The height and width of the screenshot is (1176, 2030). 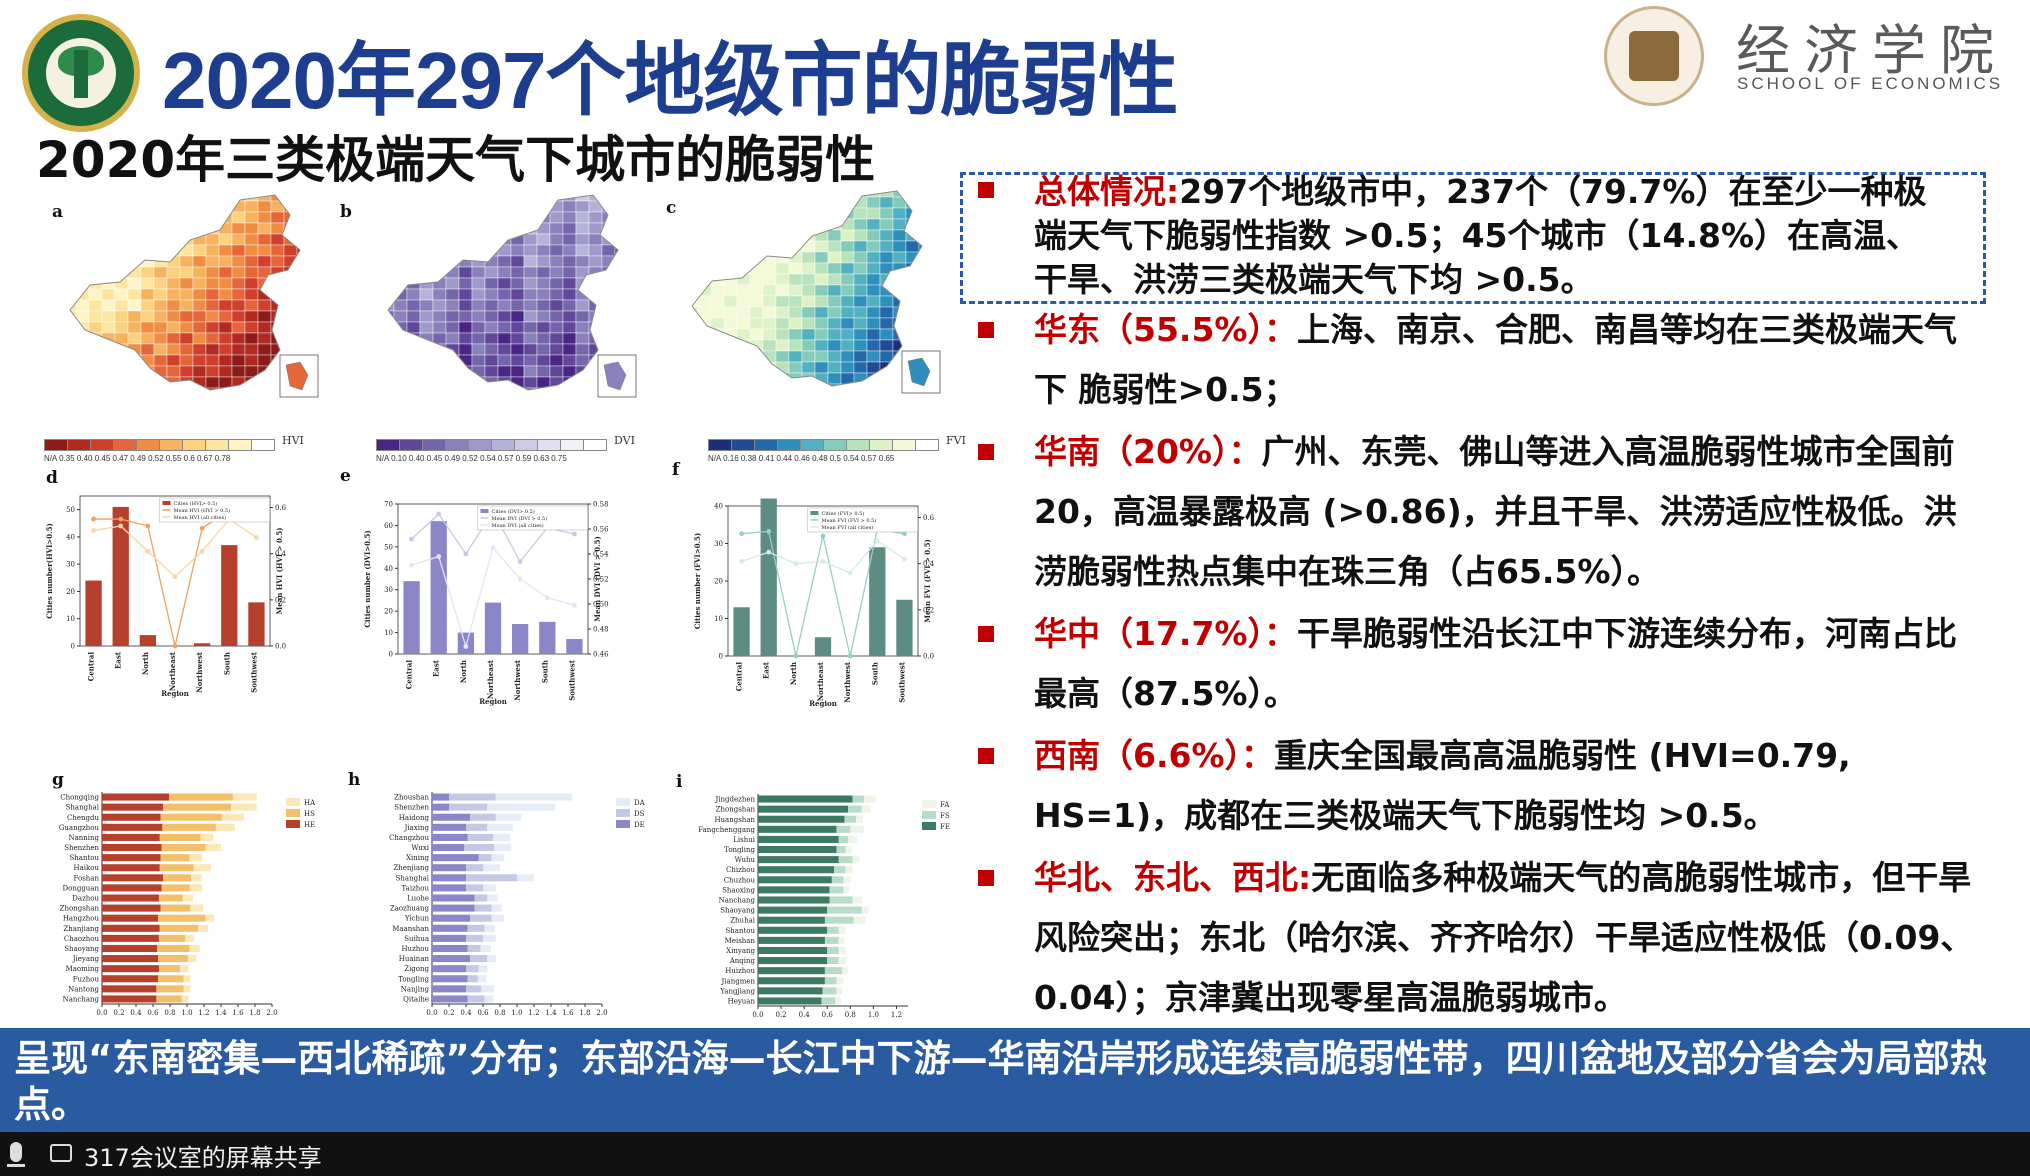 What do you see at coordinates (463, 671) in the screenshot?
I see `x-tick-label: North` at bounding box center [463, 671].